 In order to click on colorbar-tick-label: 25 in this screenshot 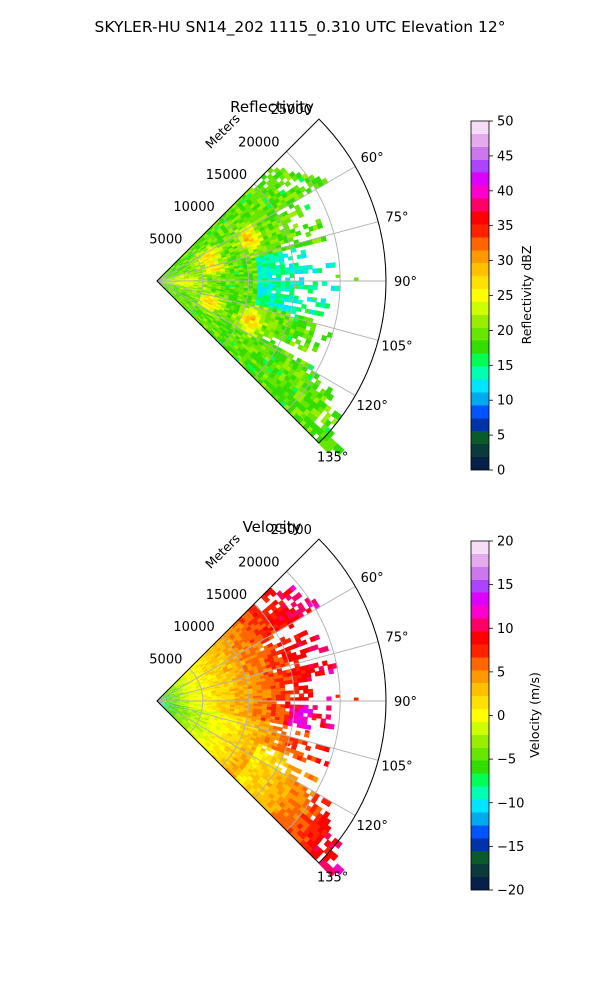, I will do `click(505, 296)`.